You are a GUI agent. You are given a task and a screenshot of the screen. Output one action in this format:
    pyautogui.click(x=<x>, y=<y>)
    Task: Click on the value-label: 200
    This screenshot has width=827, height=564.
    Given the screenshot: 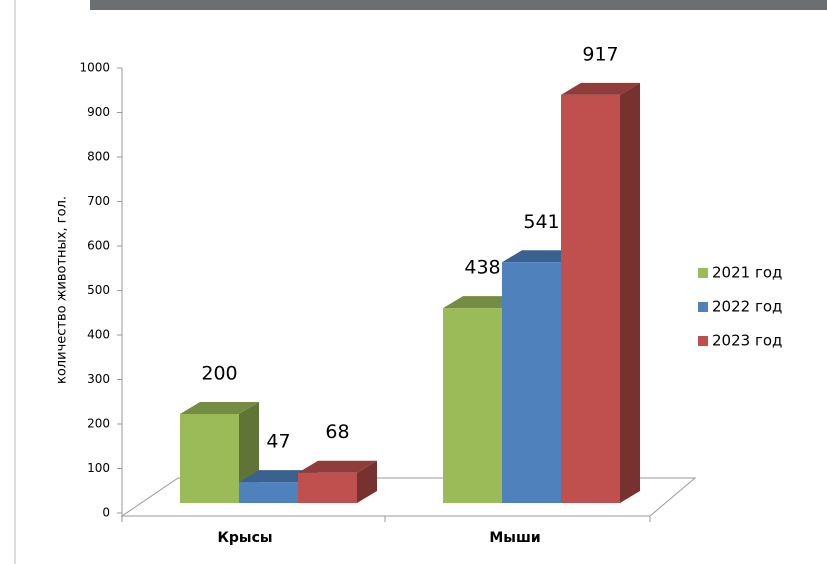 What is the action you would take?
    pyautogui.click(x=219, y=374)
    